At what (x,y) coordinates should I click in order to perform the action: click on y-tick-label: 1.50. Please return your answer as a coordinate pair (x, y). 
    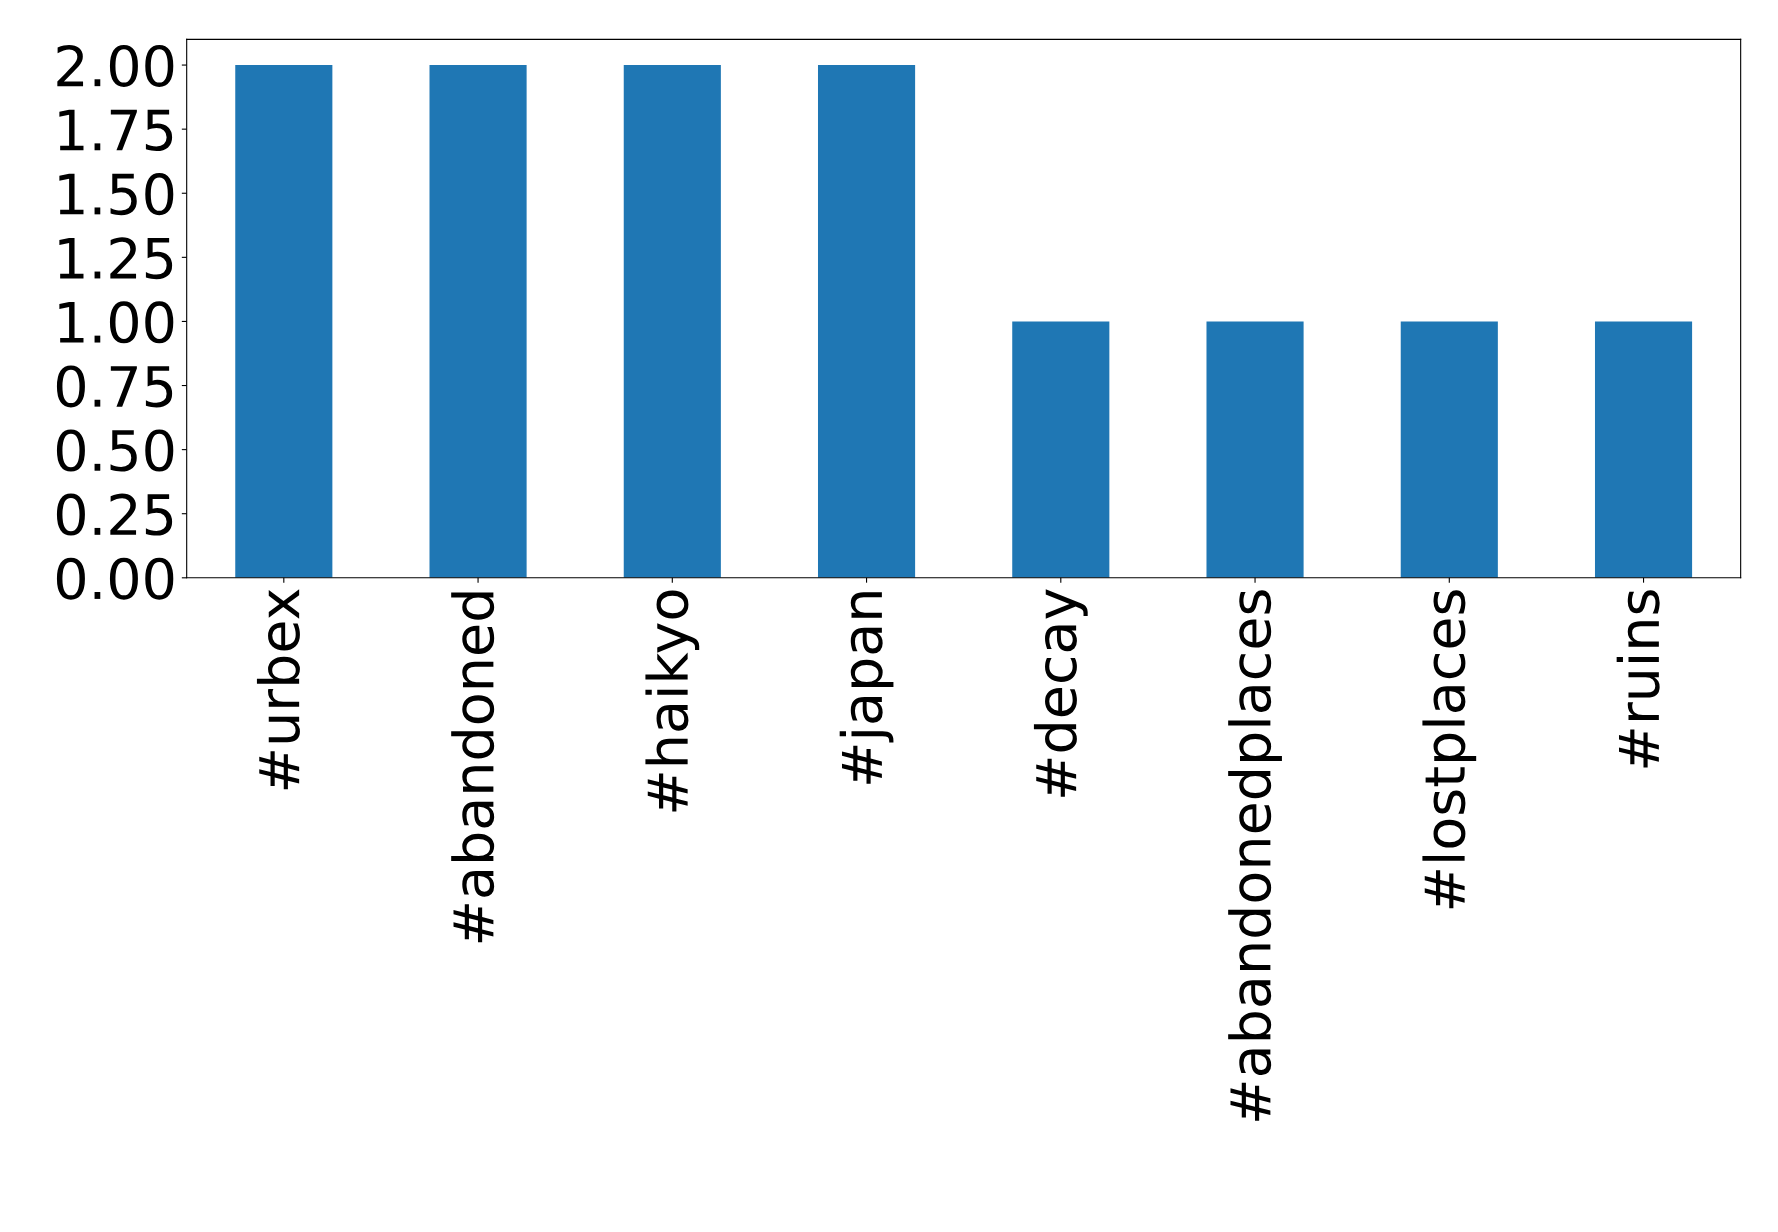
    Looking at the image, I should click on (116, 194).